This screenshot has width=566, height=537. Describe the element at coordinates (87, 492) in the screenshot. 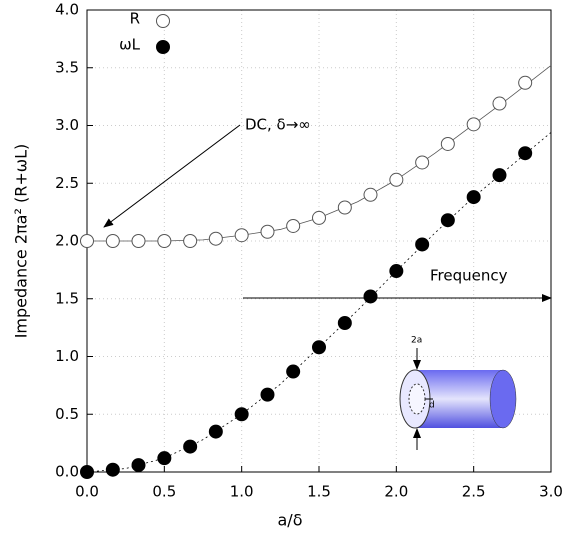

I see `x-tick-label: 0.0` at that location.